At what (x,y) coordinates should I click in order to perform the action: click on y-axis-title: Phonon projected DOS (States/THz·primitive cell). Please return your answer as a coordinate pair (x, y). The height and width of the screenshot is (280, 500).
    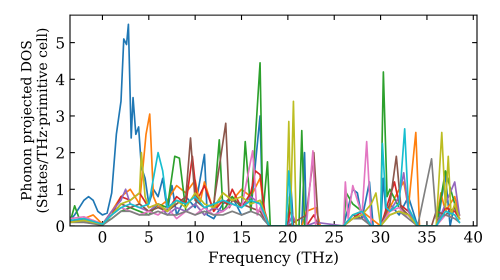
    Looking at the image, I should click on (35, 120).